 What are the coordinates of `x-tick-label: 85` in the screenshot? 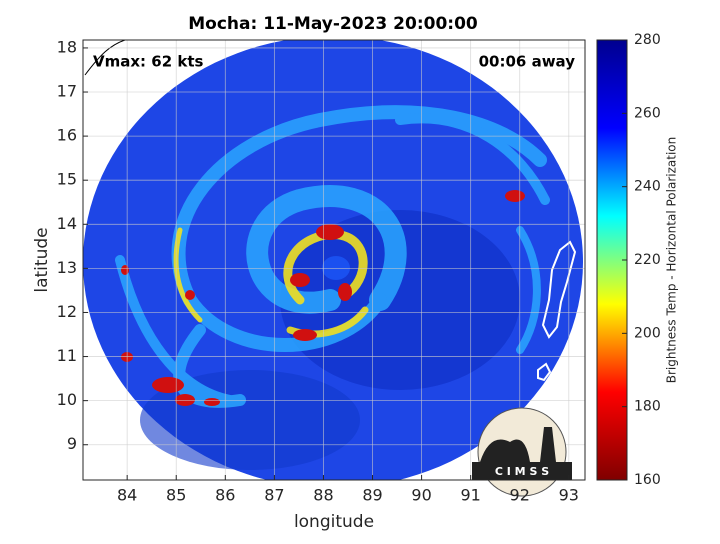 It's located at (176, 495).